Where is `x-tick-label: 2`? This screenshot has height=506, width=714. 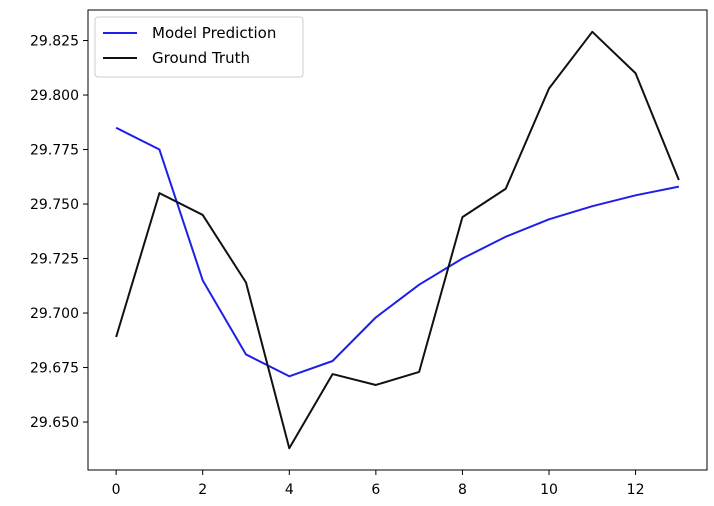
x-tick-label: 2 is located at coordinates (202, 490).